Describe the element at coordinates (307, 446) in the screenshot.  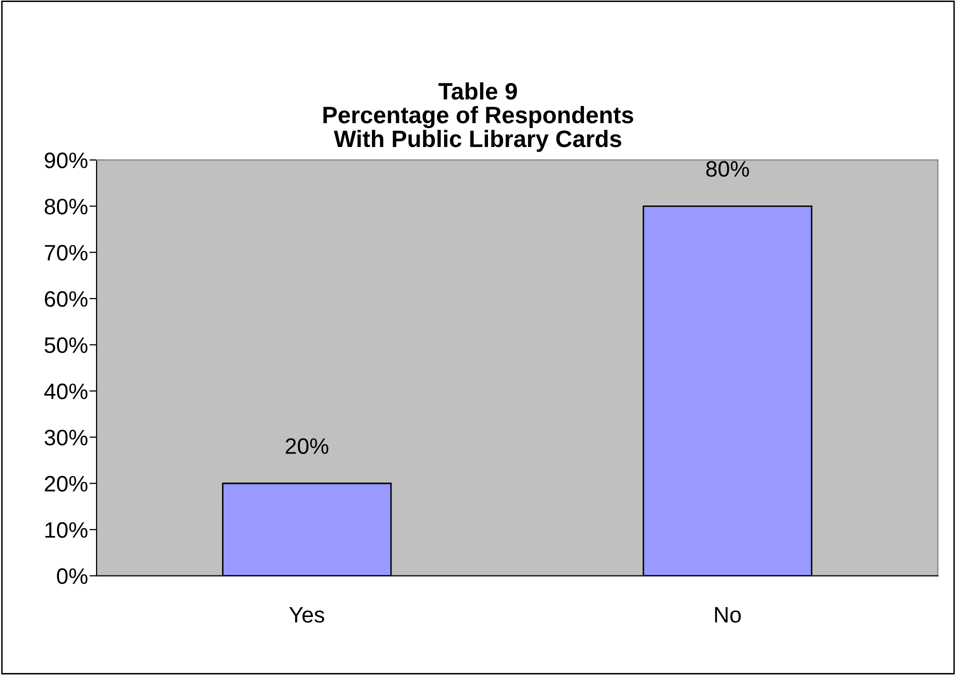
I see `data-label: 20%` at that location.